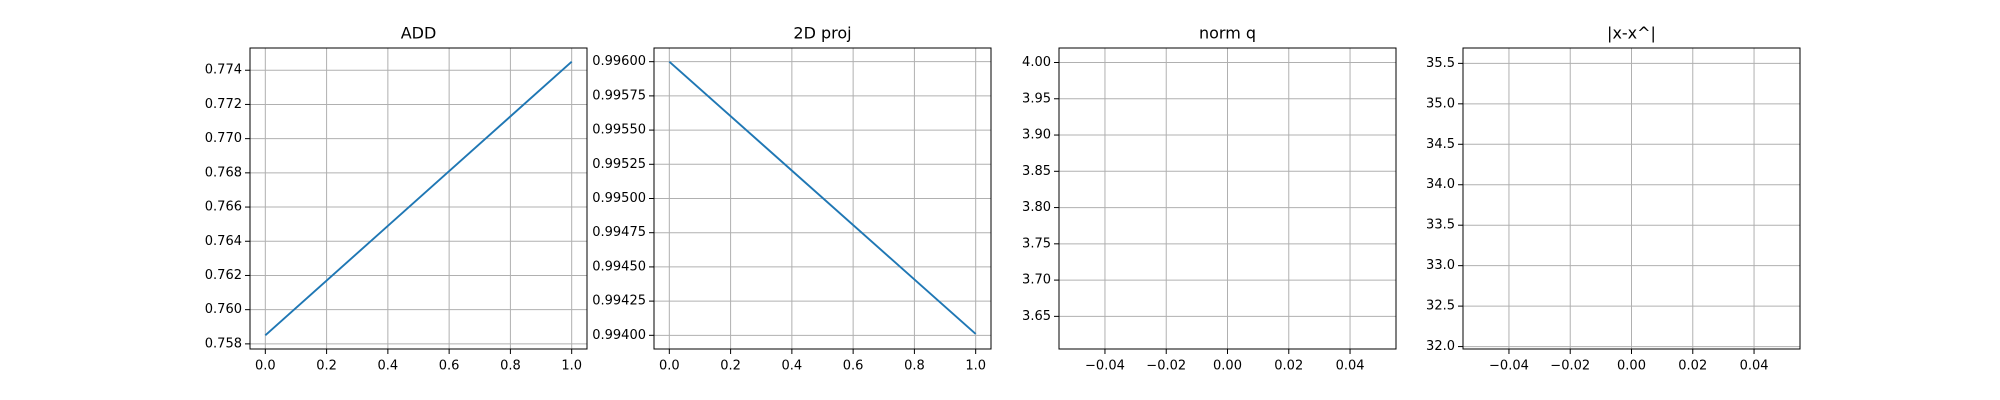 Image resolution: width=2000 pixels, height=400 pixels. Describe the element at coordinates (1440, 265) in the screenshot. I see `y-tick-label: 33.0` at that location.